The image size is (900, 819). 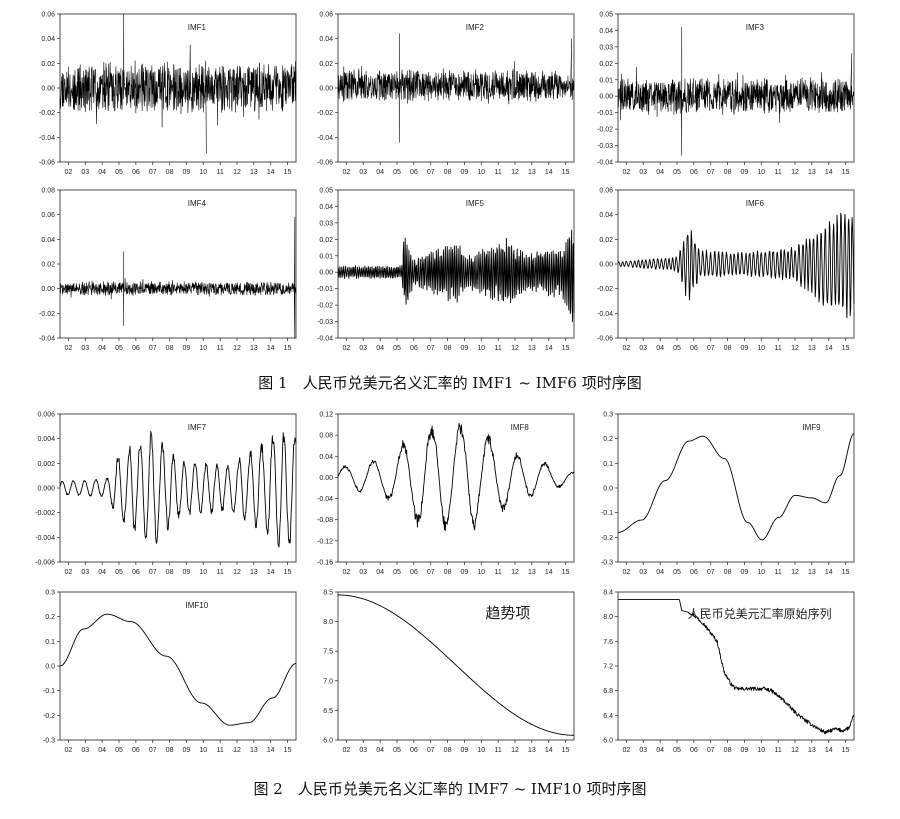 What do you see at coordinates (325, 289) in the screenshot?
I see `y-tick-label: -0.01` at bounding box center [325, 289].